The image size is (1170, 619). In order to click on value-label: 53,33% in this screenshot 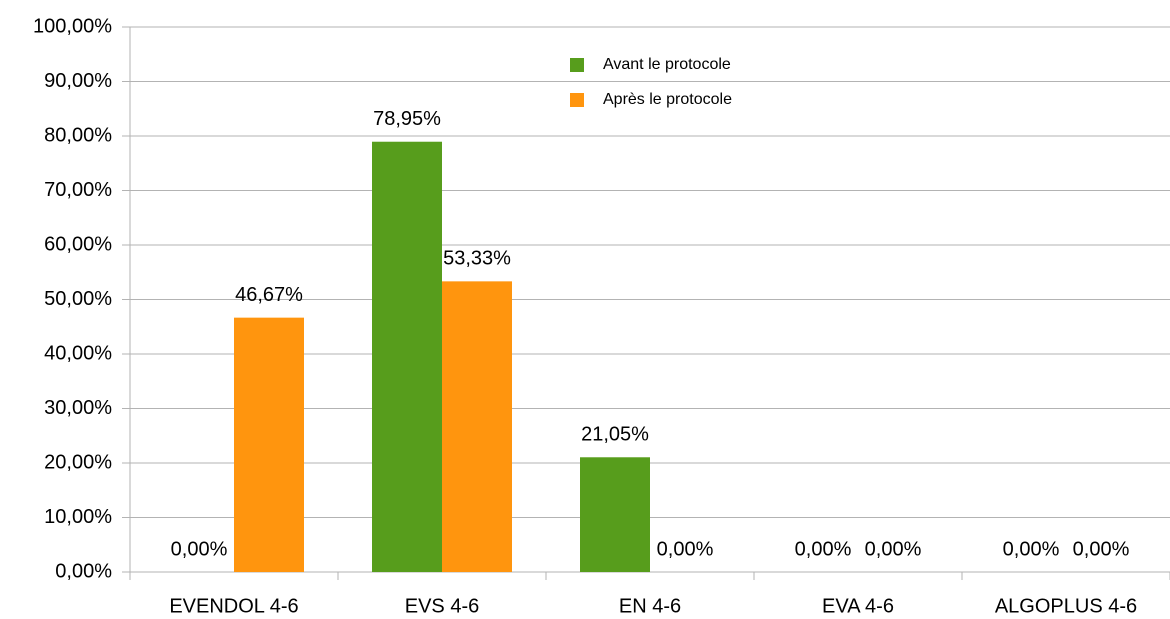, I will do `click(477, 259)`.